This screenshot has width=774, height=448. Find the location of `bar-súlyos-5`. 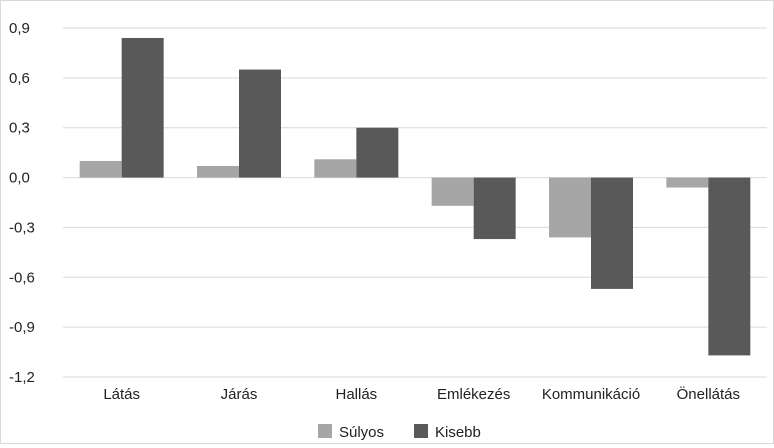

bar-súlyos-5 is located at coordinates (687, 182).